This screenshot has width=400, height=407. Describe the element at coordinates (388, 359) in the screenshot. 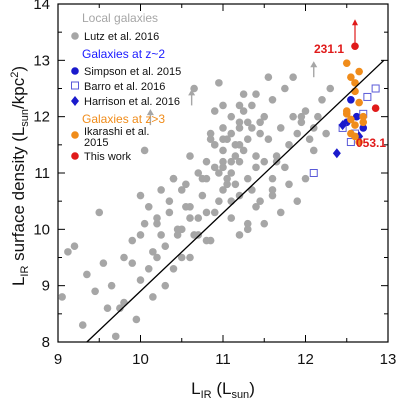

I see `x-tick-label: 13` at that location.